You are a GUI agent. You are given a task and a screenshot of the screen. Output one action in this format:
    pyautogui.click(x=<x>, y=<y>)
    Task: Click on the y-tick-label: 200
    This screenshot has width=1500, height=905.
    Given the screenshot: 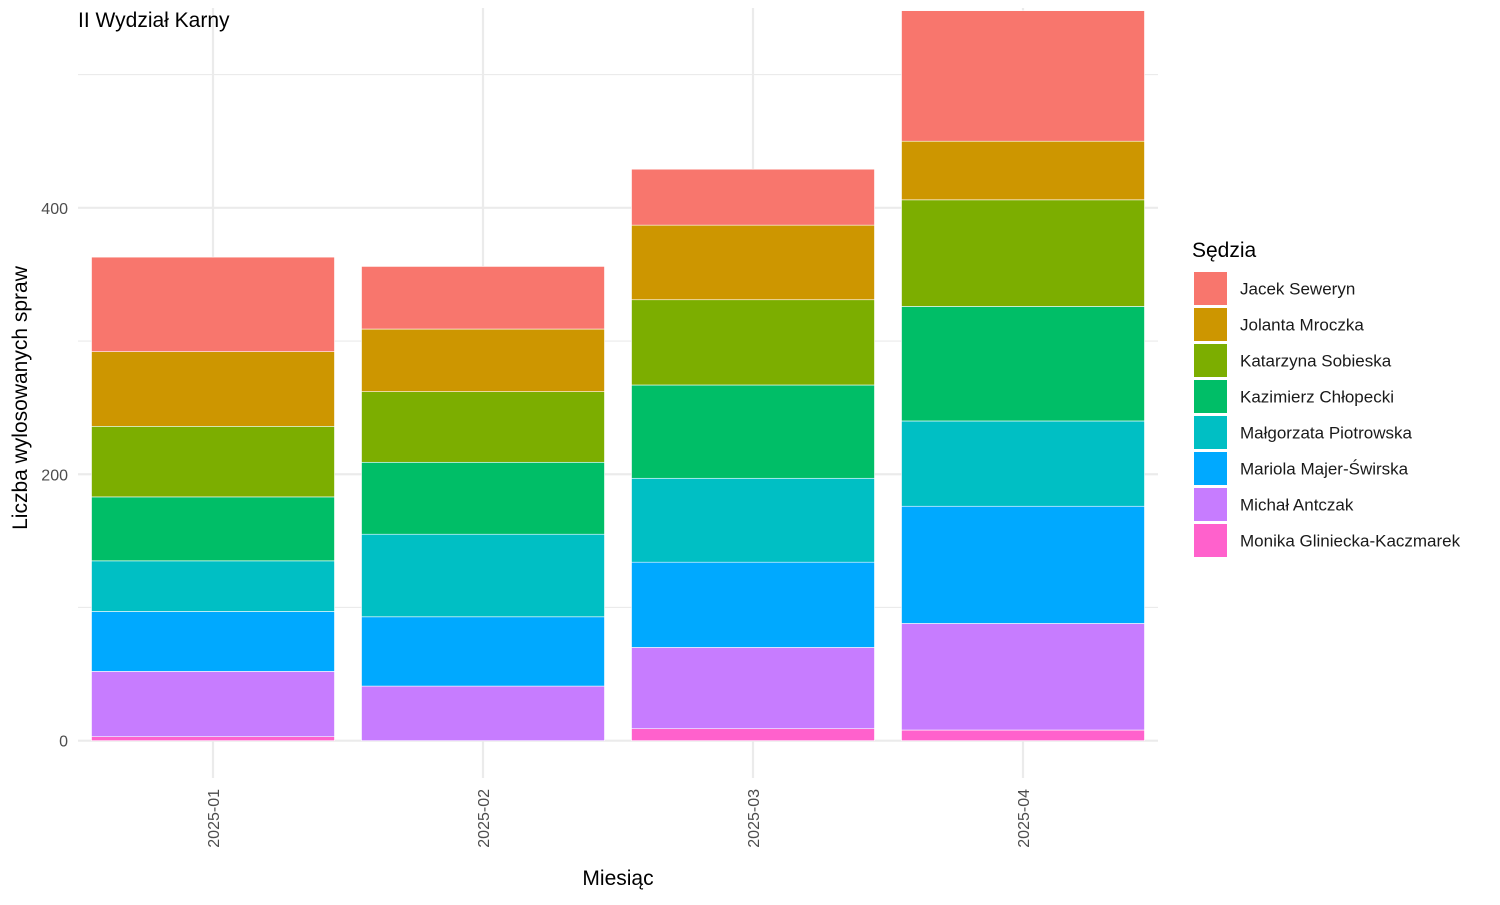 What is the action you would take?
    pyautogui.click(x=54, y=475)
    